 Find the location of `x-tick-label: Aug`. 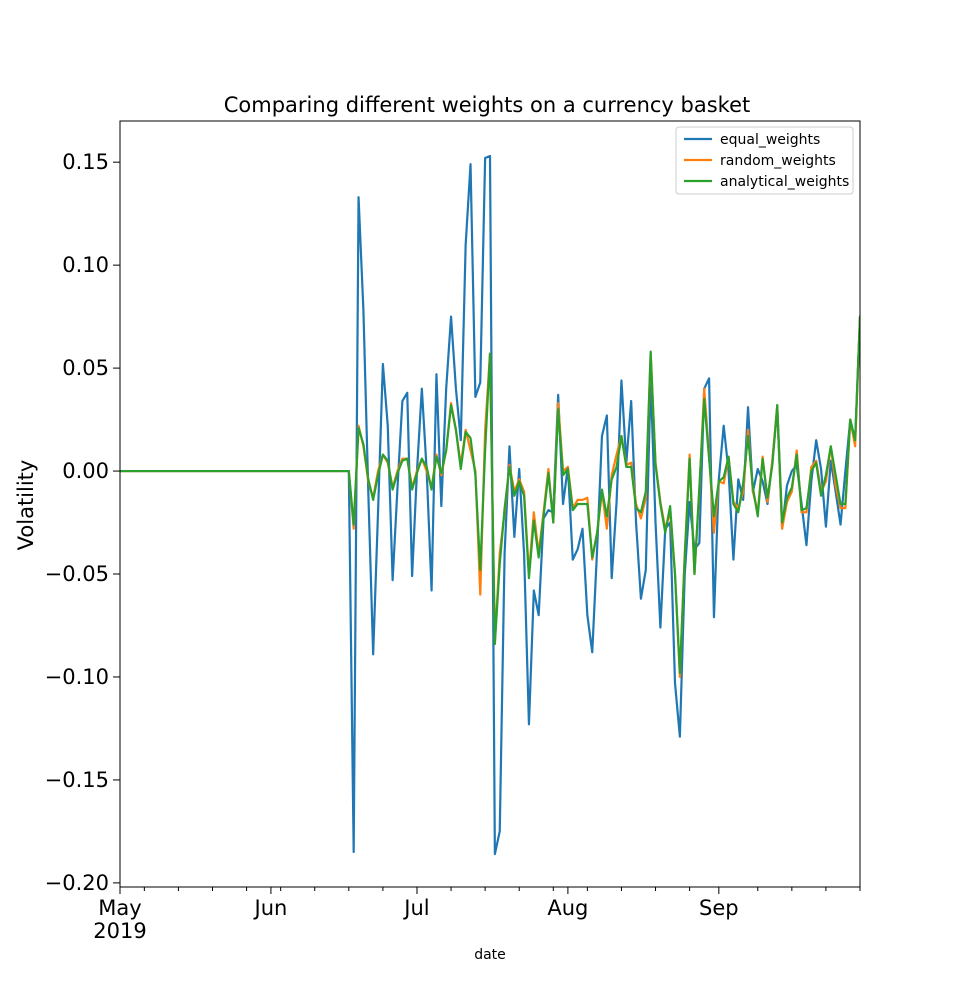

x-tick-label: Aug is located at coordinates (567, 908).